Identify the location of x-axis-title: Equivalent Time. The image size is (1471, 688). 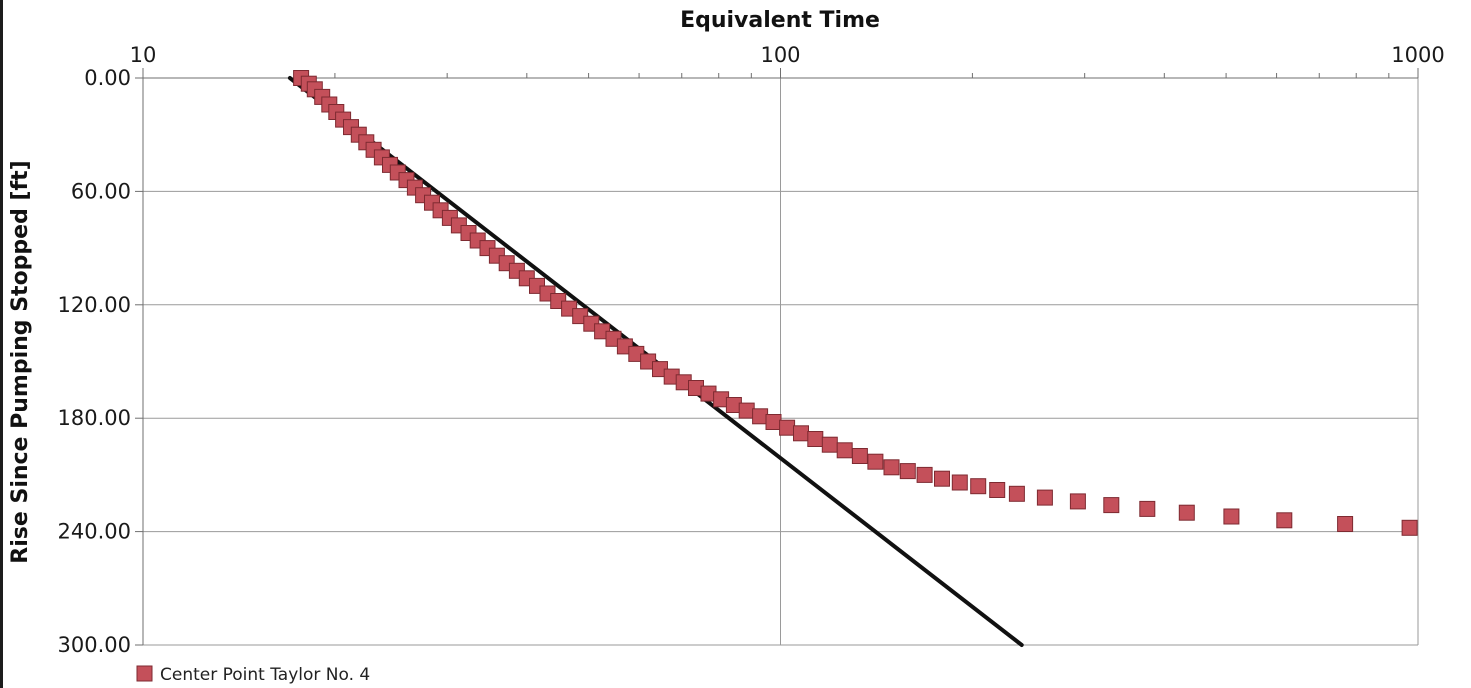
(780, 20).